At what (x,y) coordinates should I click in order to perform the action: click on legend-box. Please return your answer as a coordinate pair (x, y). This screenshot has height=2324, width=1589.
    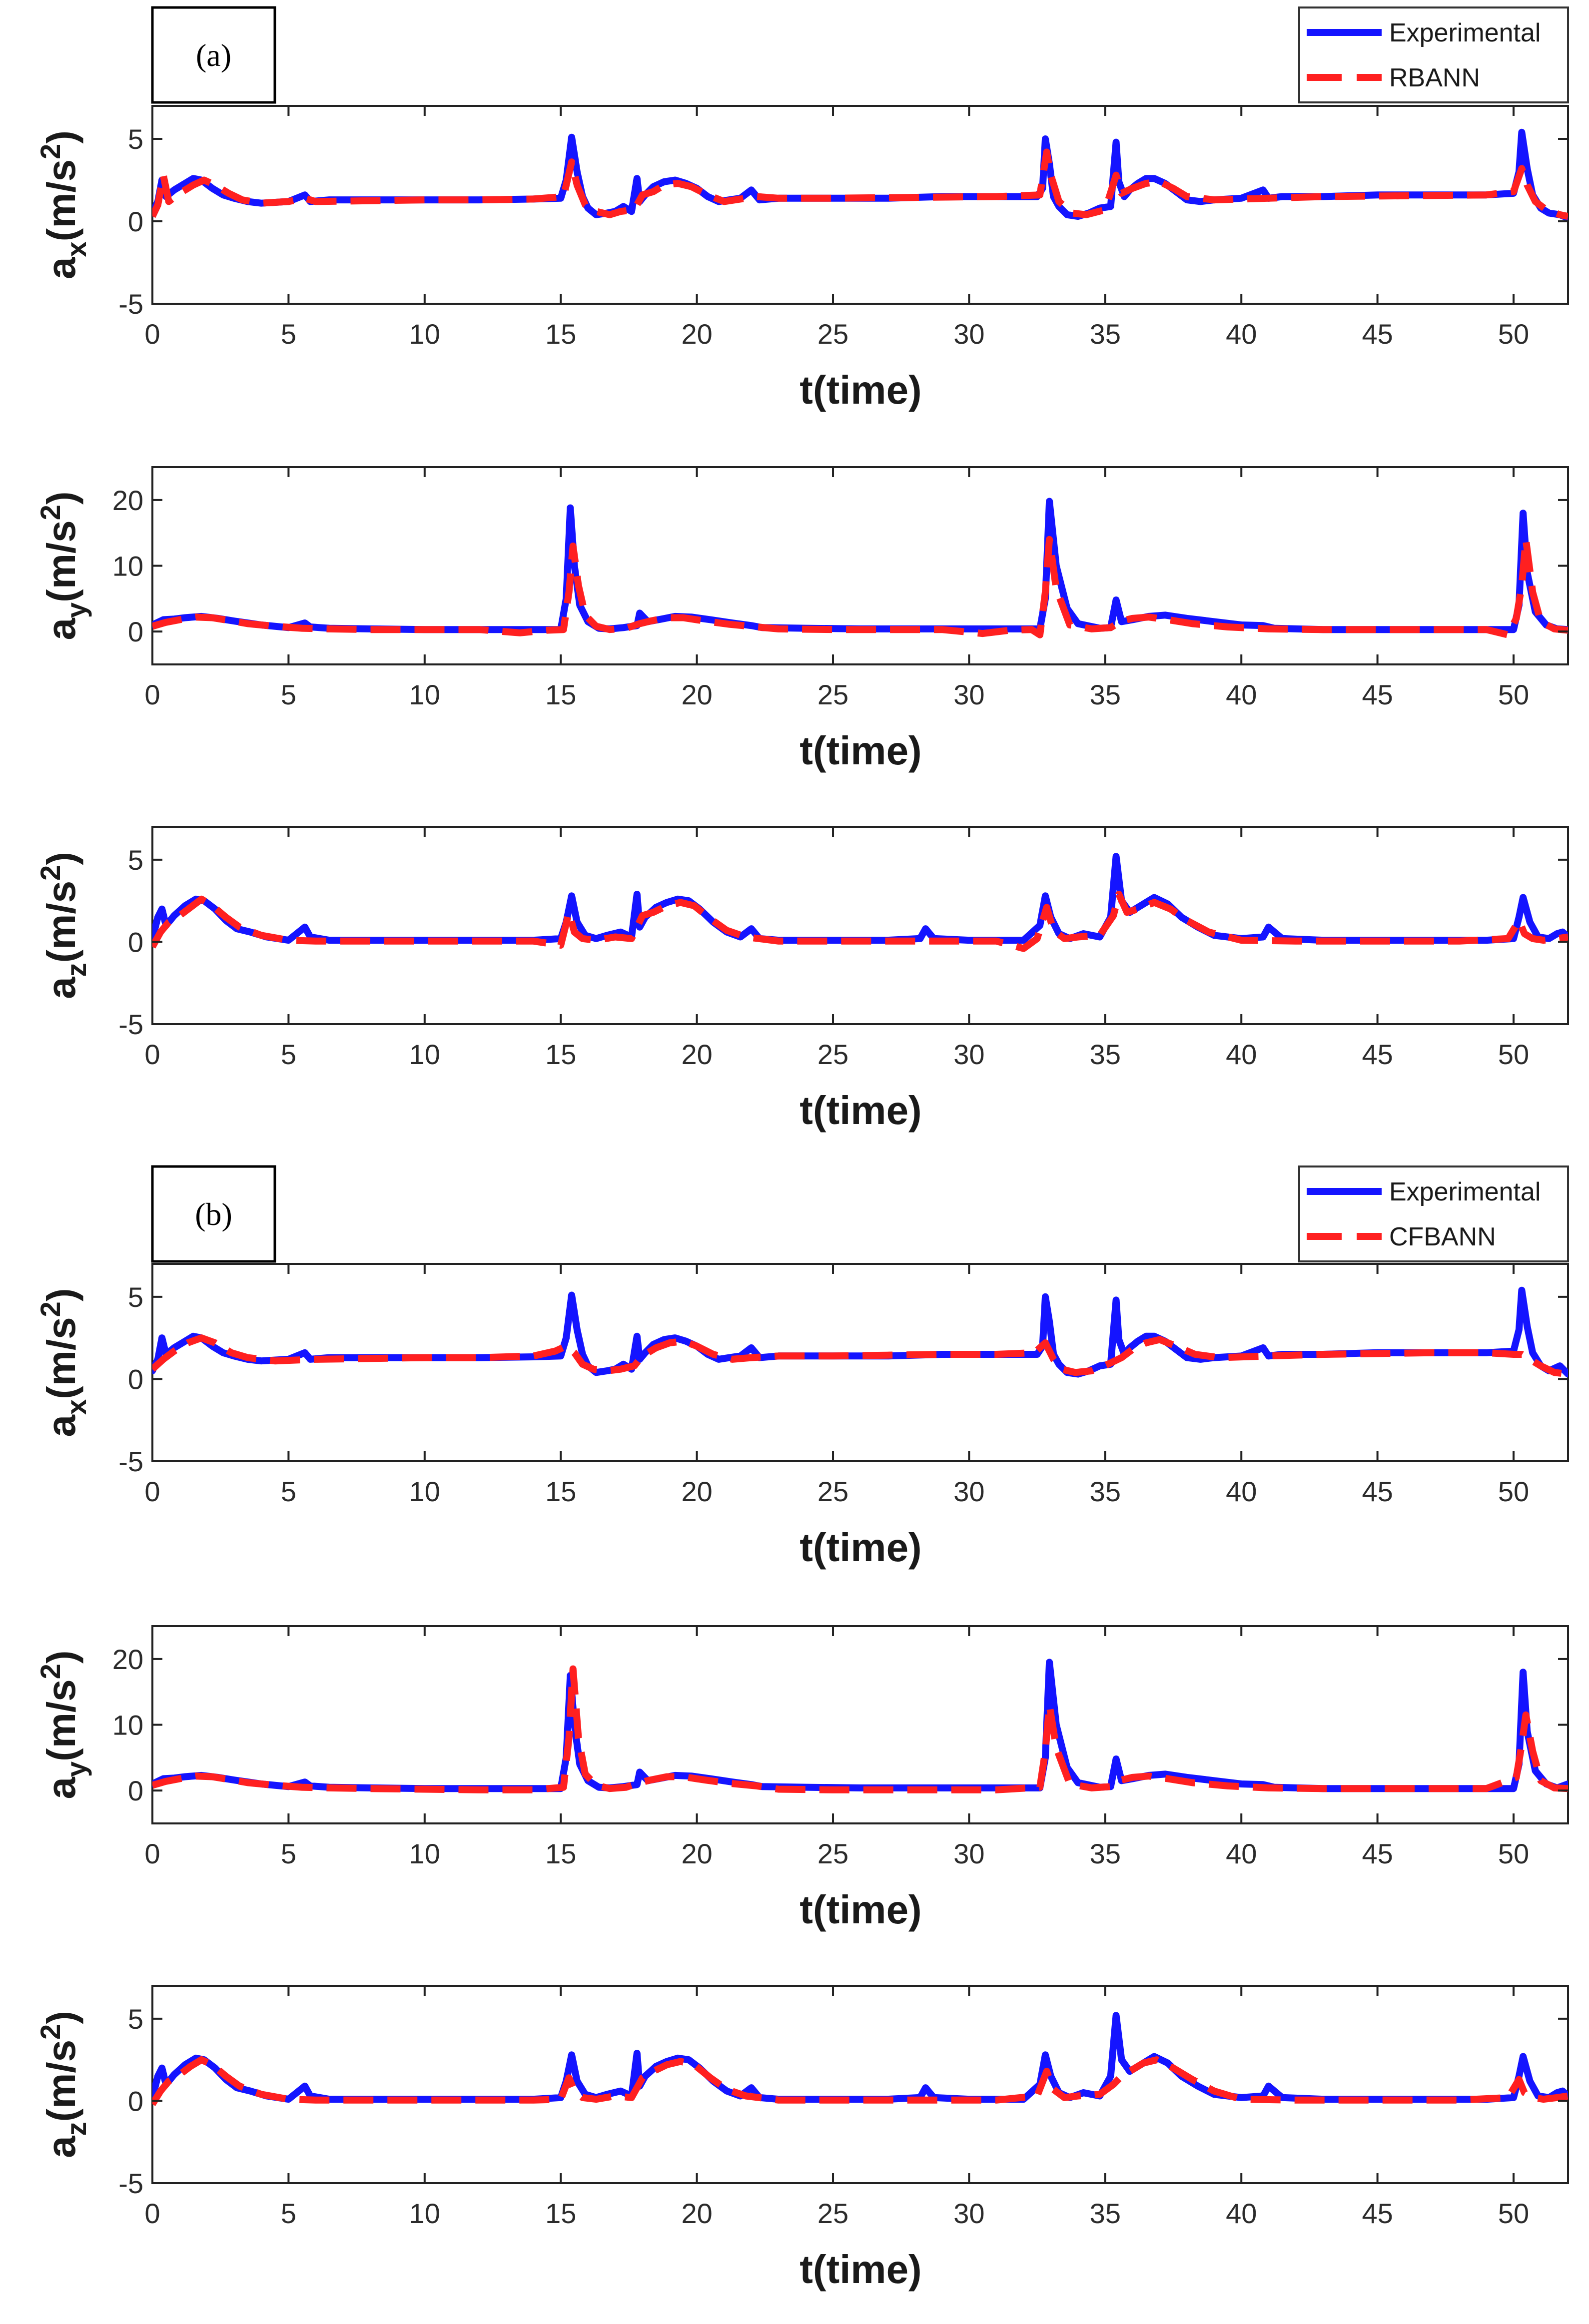
    Looking at the image, I should click on (1433, 55).